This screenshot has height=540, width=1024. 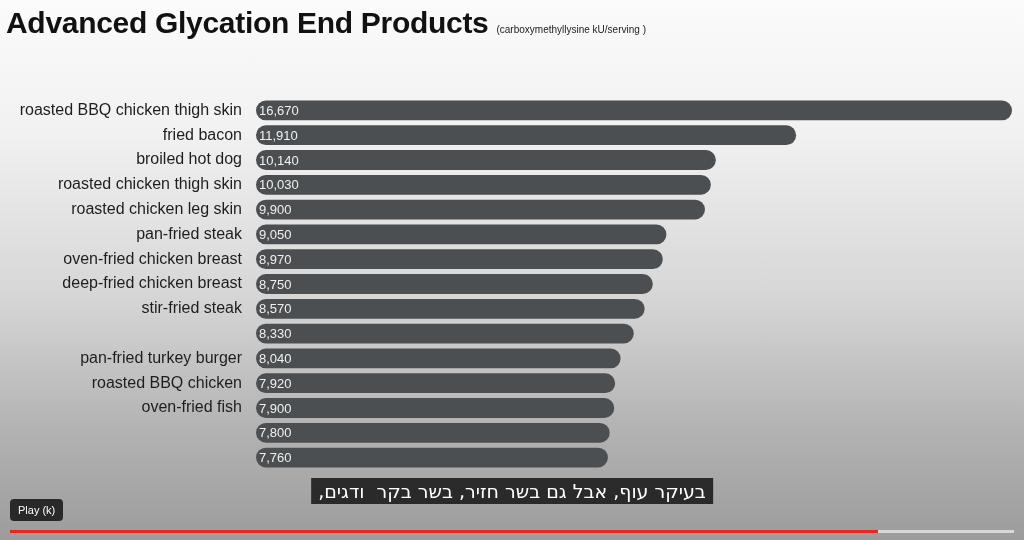 I want to click on y-tick-label: oven-fried fish, so click(x=191, y=407).